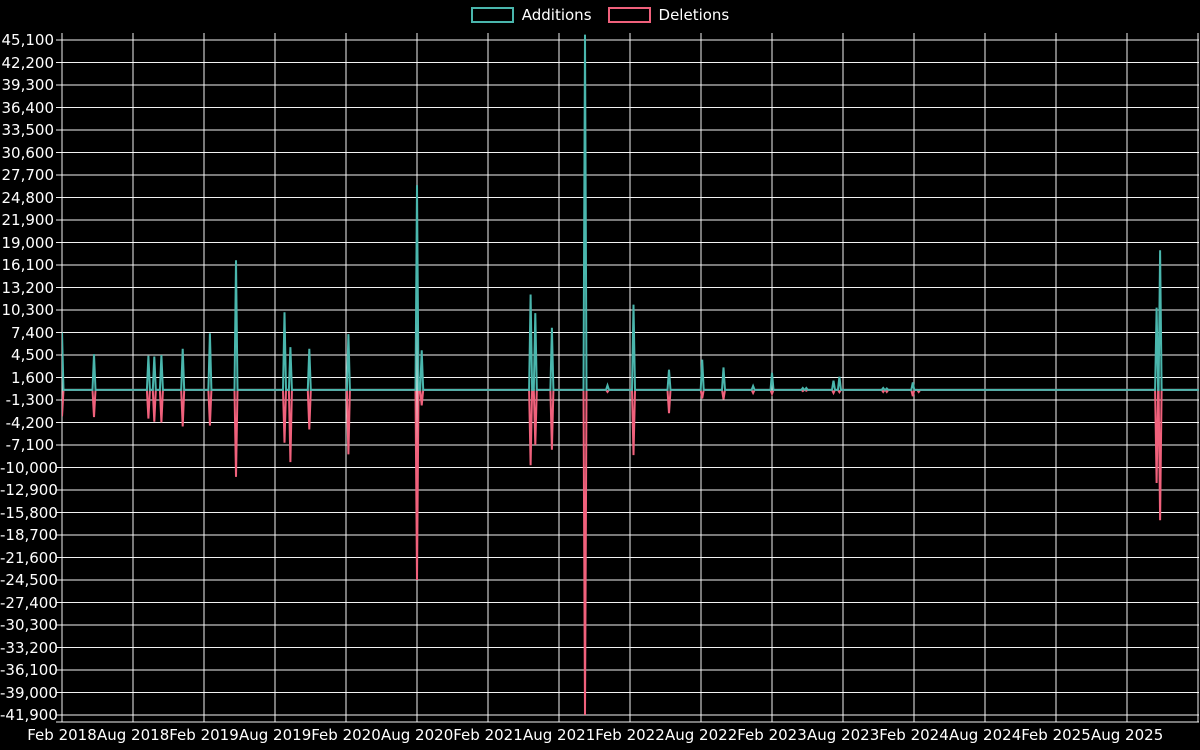  I want to click on x-axis-tick-label: Feb 2021, so click(488, 735).